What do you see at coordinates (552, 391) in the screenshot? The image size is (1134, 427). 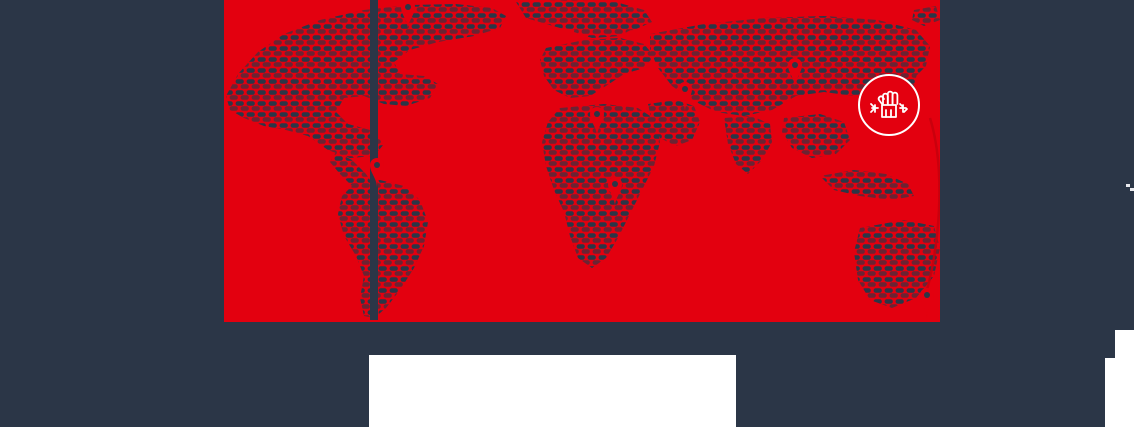 I see `content-panel` at bounding box center [552, 391].